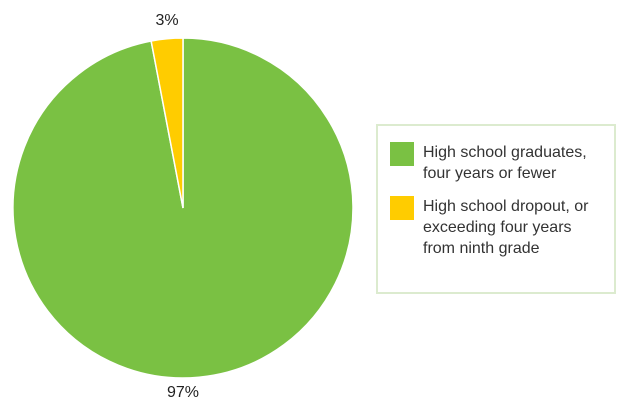  I want to click on legend-swatch-dropout, so click(402, 208).